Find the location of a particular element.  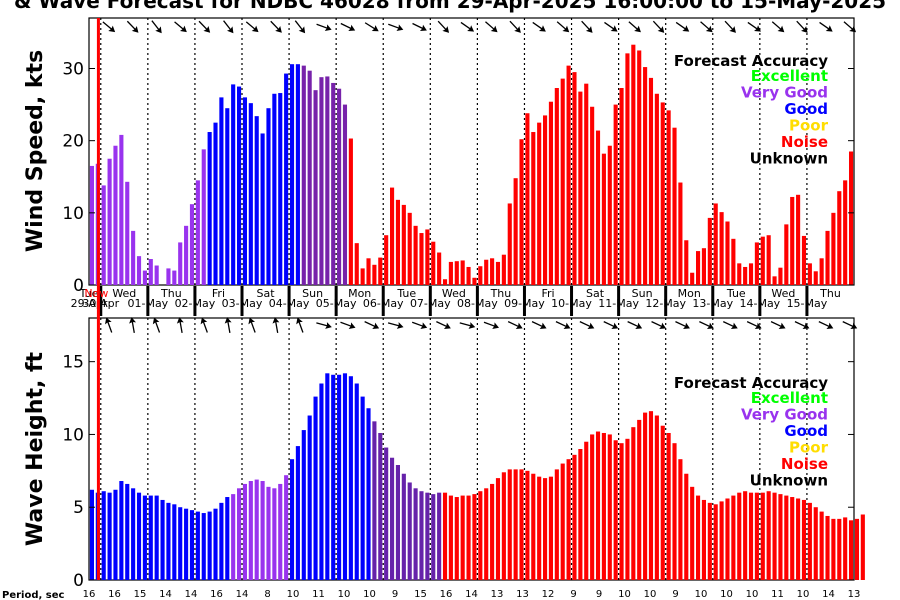

wind-y-tick-label: 10 is located at coordinates (73, 214).